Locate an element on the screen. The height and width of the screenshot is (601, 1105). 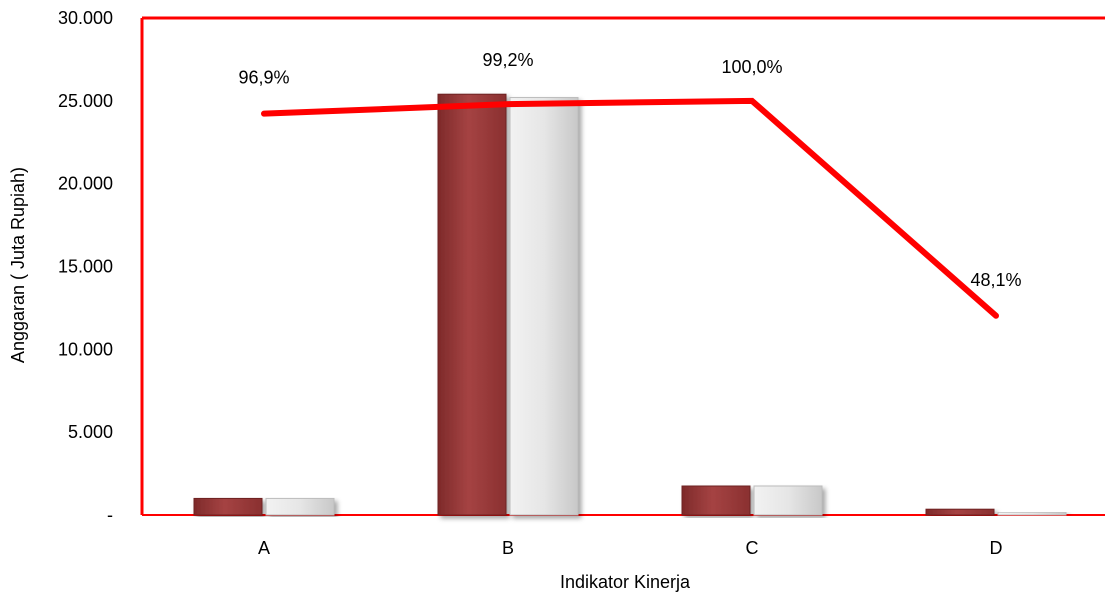
x-tick-label: B is located at coordinates (508, 548).